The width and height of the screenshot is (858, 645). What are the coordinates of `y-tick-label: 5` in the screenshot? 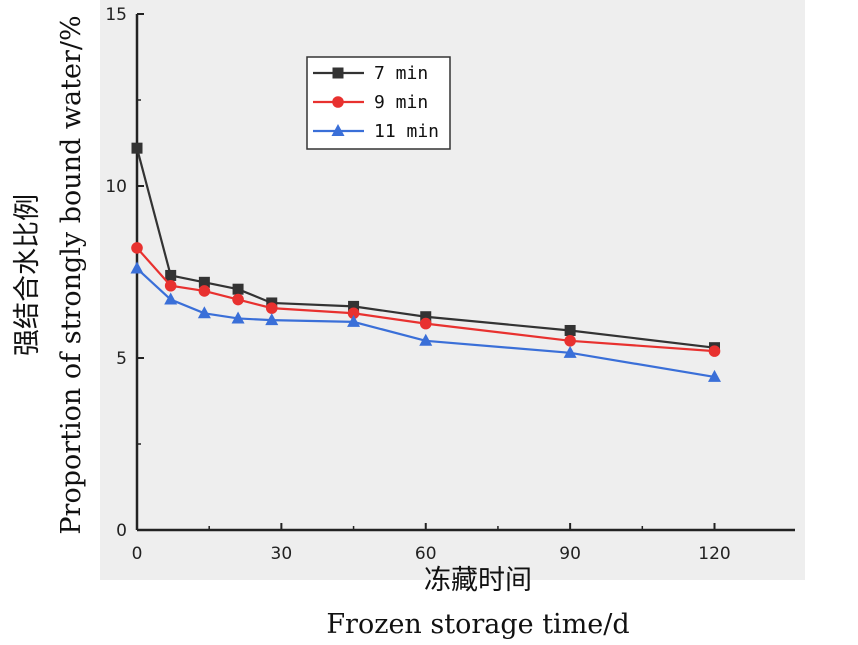 It's located at (121, 359).